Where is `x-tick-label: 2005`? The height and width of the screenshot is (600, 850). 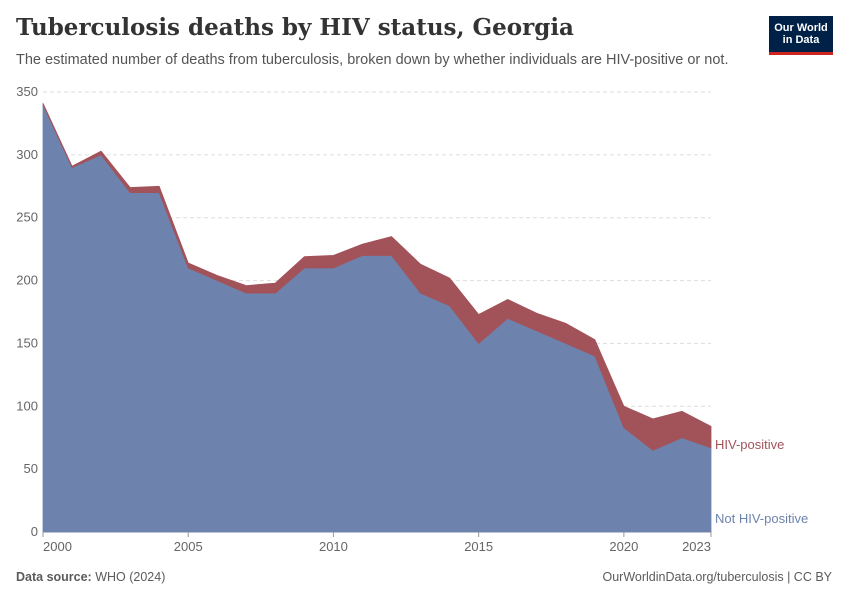 x-tick-label: 2005 is located at coordinates (188, 546).